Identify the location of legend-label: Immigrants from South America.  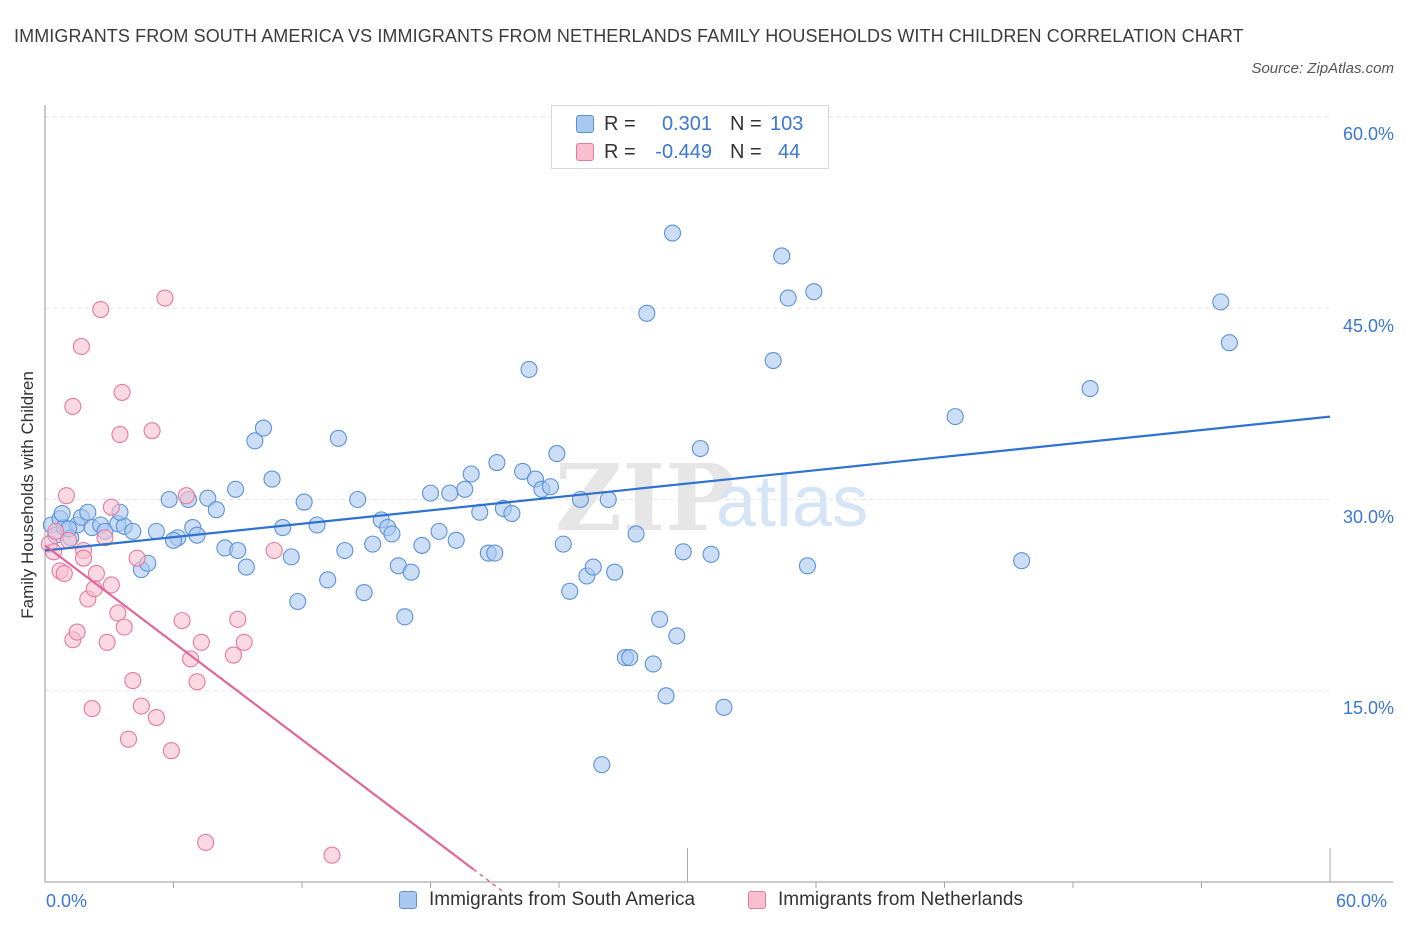
(562, 899).